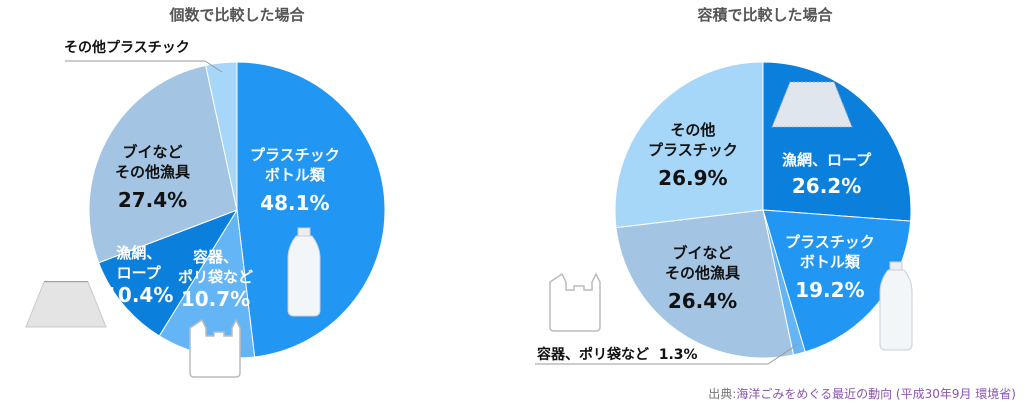  I want to click on left-label-bottles: プラスチック ボトル類 48.1%, so click(295, 179).